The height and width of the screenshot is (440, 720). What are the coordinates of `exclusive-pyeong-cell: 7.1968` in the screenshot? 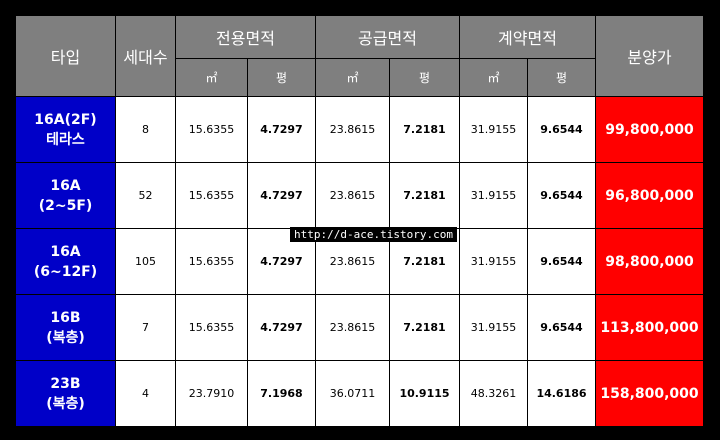 It's located at (281, 393).